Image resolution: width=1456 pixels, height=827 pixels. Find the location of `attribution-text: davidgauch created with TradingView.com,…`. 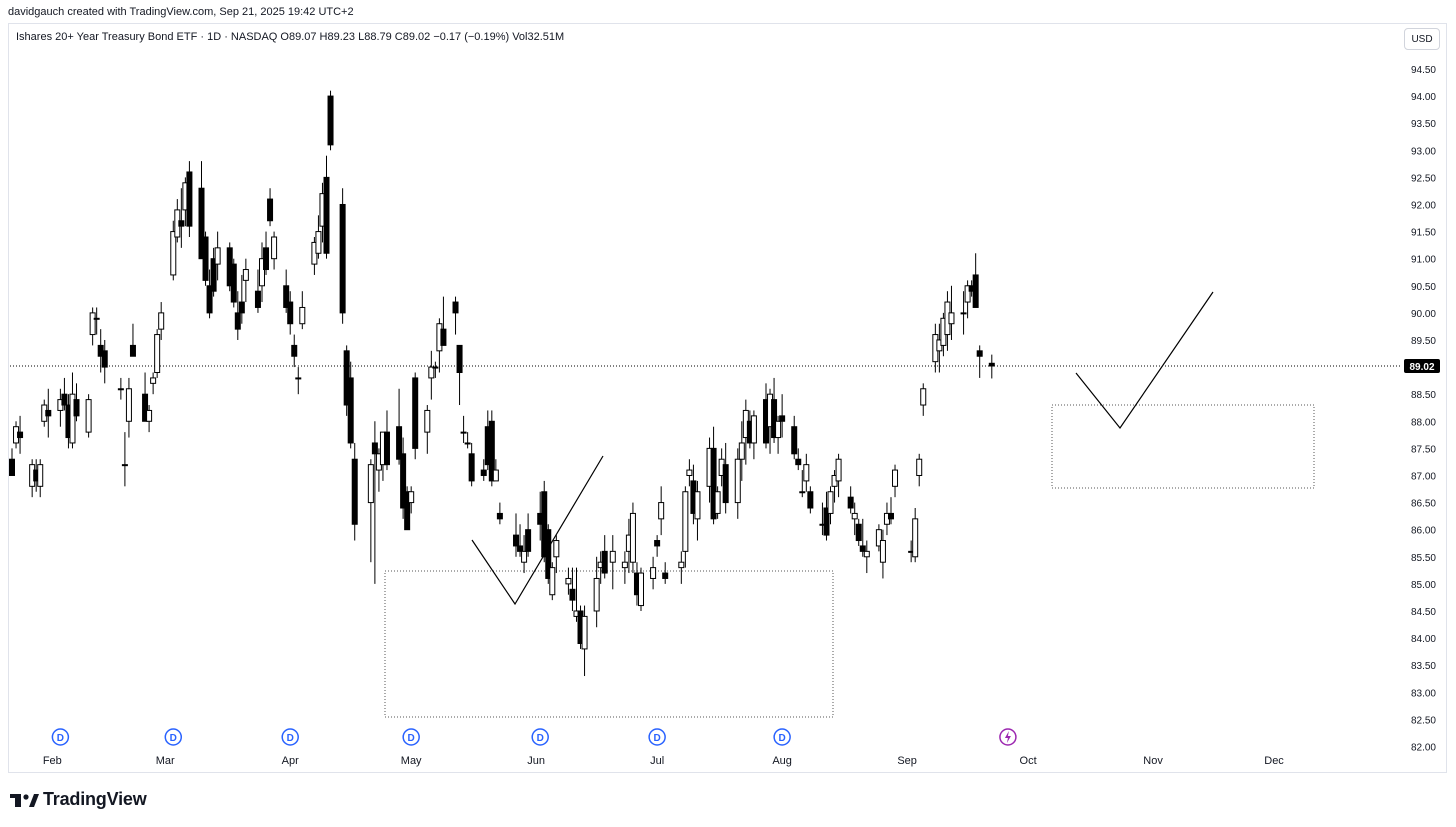

attribution-text: davidgauch created with TradingView.com,… is located at coordinates (181, 12).